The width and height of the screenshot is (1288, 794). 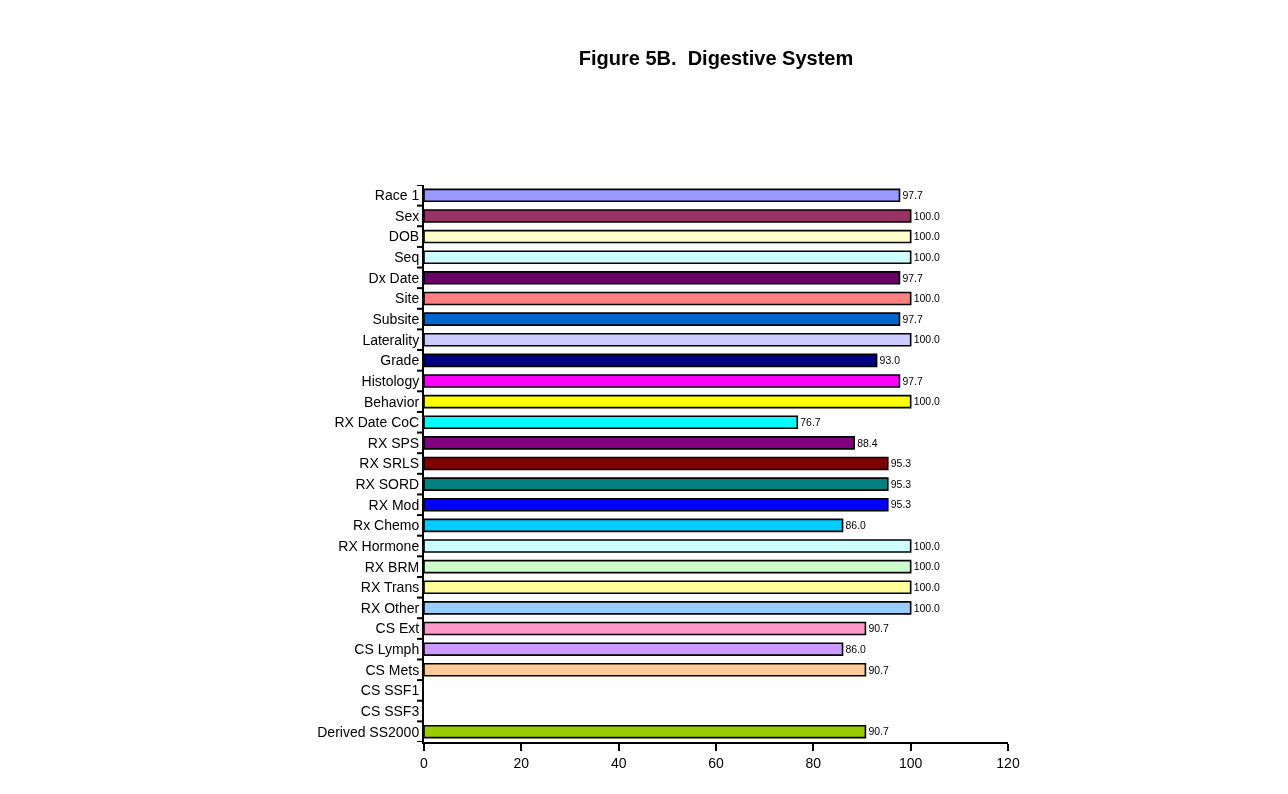 I want to click on y-tick-label: RX SPS, so click(x=393, y=442).